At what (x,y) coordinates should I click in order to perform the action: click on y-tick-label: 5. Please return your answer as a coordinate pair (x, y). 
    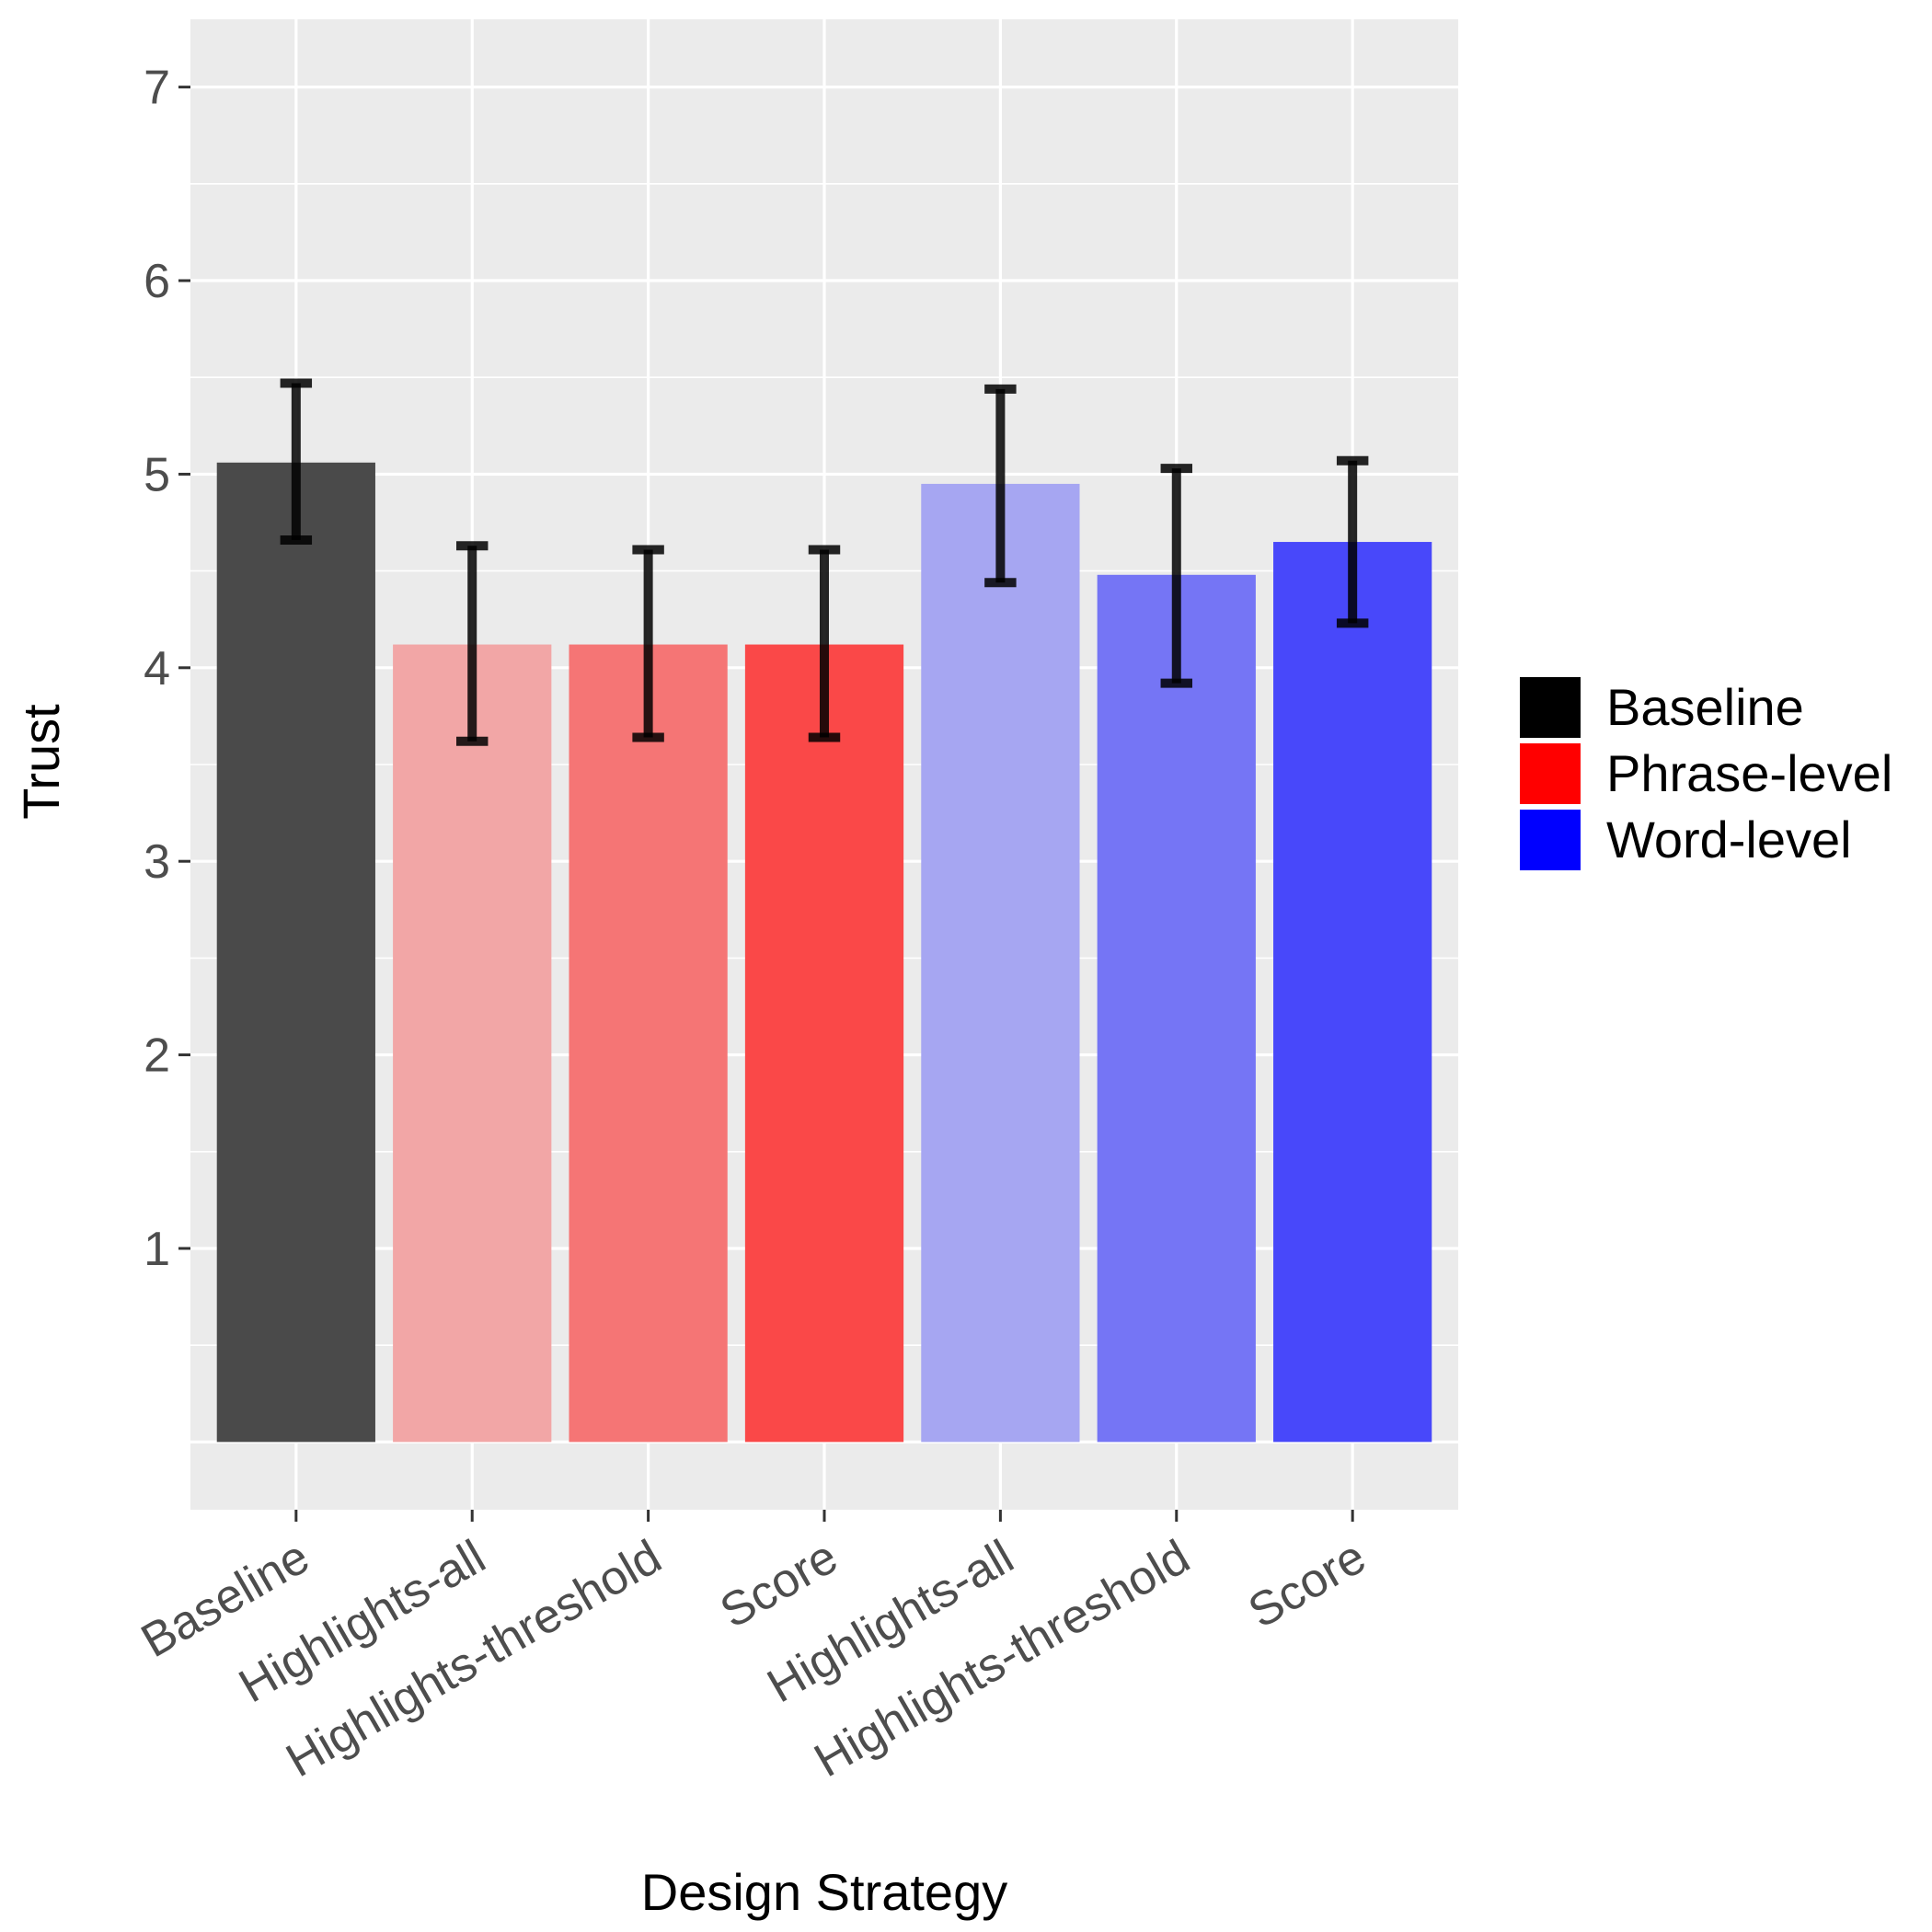
    Looking at the image, I should click on (157, 474).